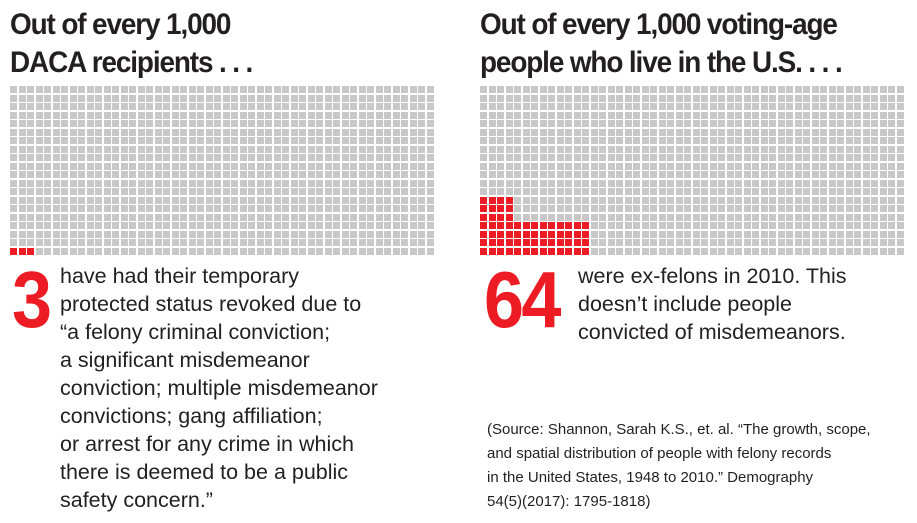  Describe the element at coordinates (211, 304) in the screenshot. I see `daca-description-line: protected status revoked due to` at that location.